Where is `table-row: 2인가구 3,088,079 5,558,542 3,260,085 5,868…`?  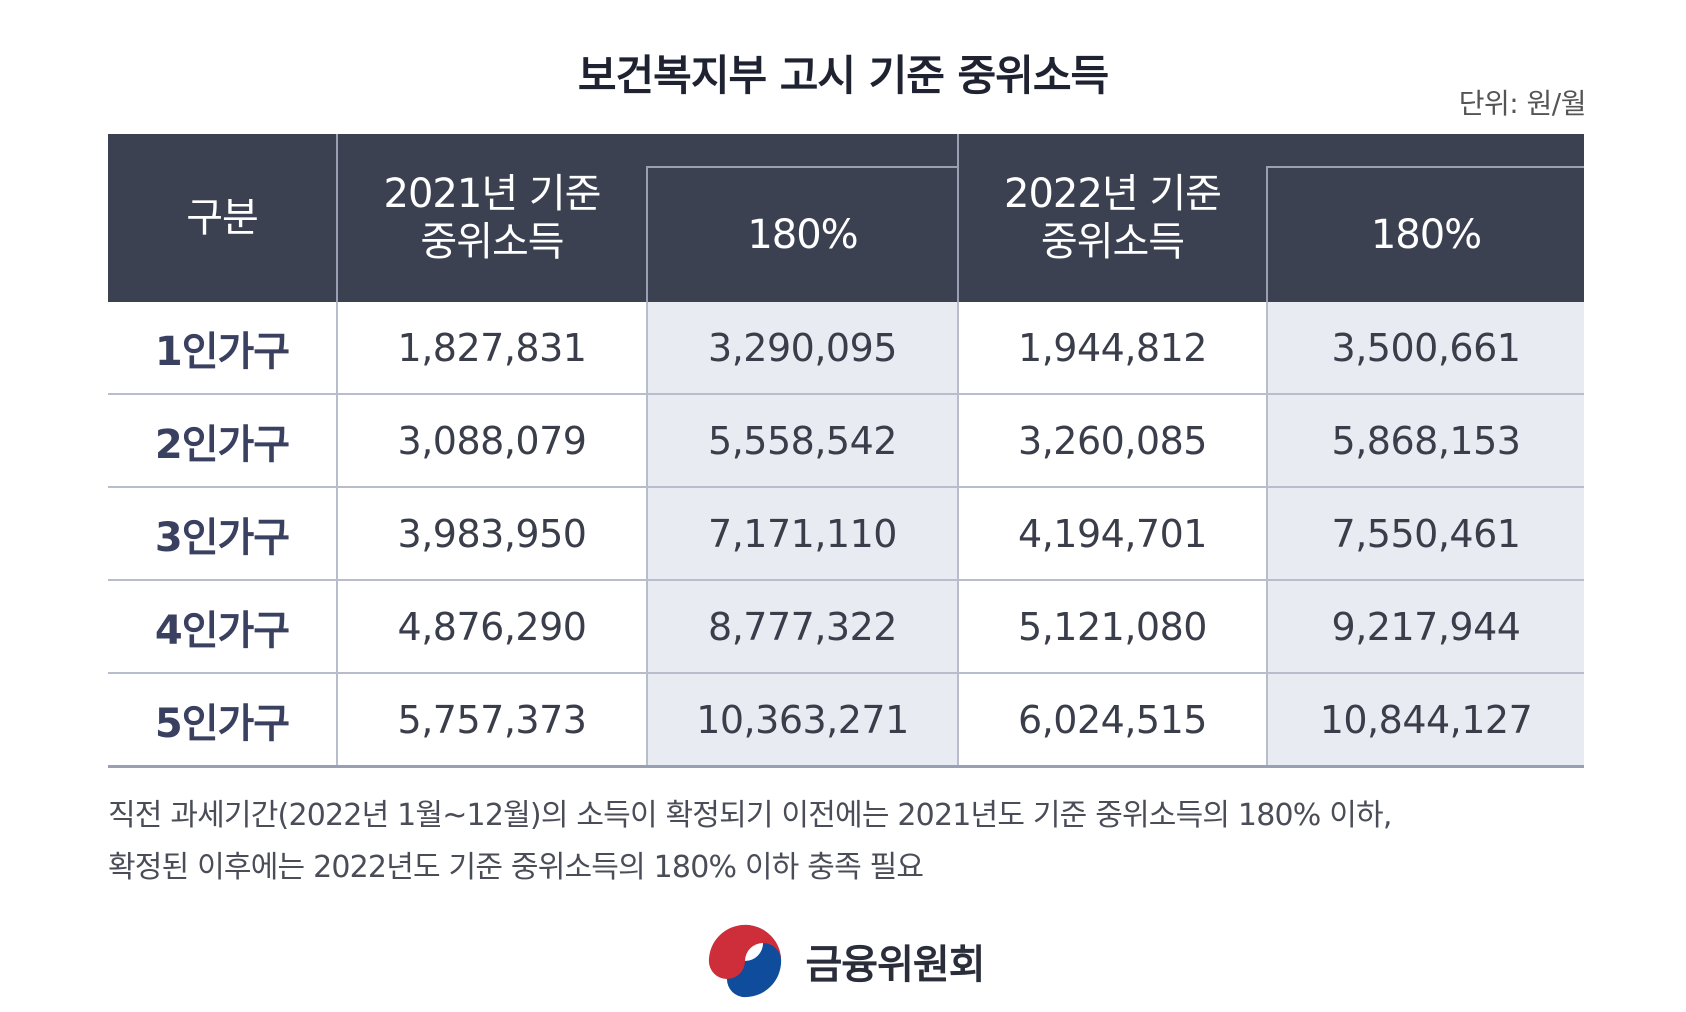
table-row: 2인가구 3,088,079 5,558,542 3,260,085 5,868… is located at coordinates (846, 441).